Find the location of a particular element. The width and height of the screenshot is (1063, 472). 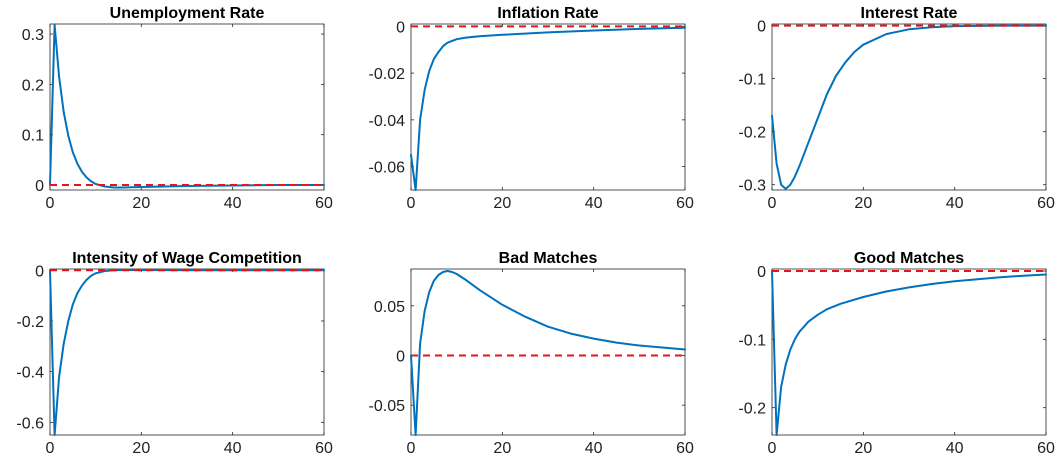

subplot-2: 0 20 40 60 -0.06 -0.04 -0.02 0 Inflation Rate is located at coordinates (531, 108).